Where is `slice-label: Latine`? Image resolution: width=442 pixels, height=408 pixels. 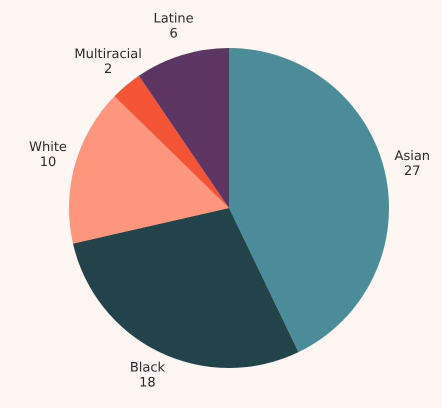
slice-label: Latine is located at coordinates (174, 18).